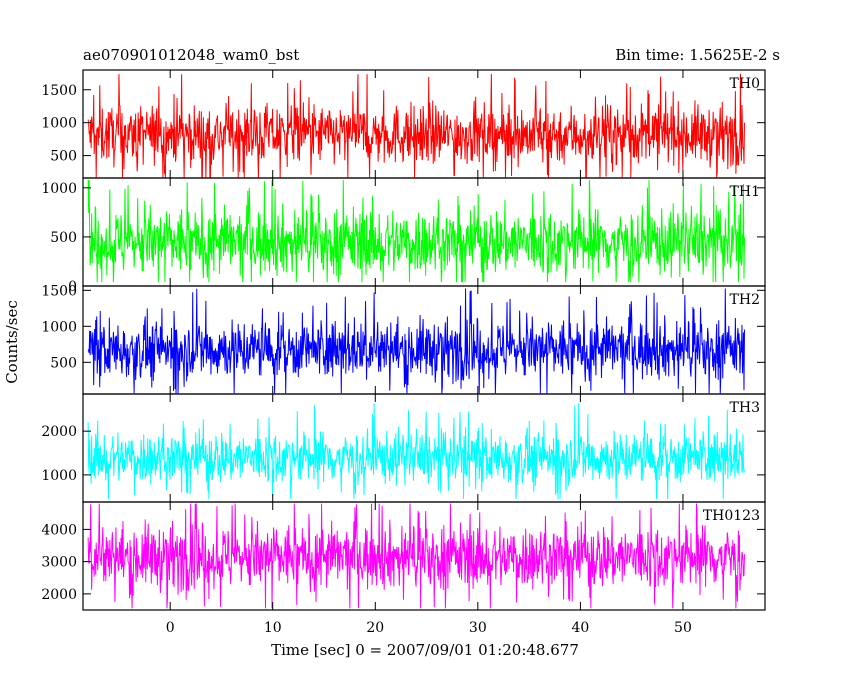 This screenshot has width=850, height=680. I want to click on series-th3, so click(416, 450).